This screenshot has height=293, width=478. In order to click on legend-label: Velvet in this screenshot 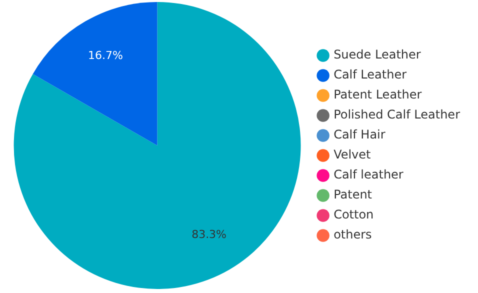, I will do `click(353, 155)`.